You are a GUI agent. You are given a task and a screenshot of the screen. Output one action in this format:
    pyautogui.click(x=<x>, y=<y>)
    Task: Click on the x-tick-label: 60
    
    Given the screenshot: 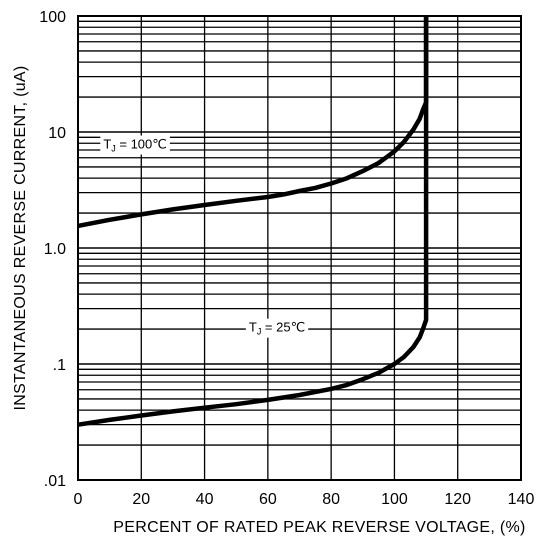 What is the action you would take?
    pyautogui.click(x=268, y=499)
    